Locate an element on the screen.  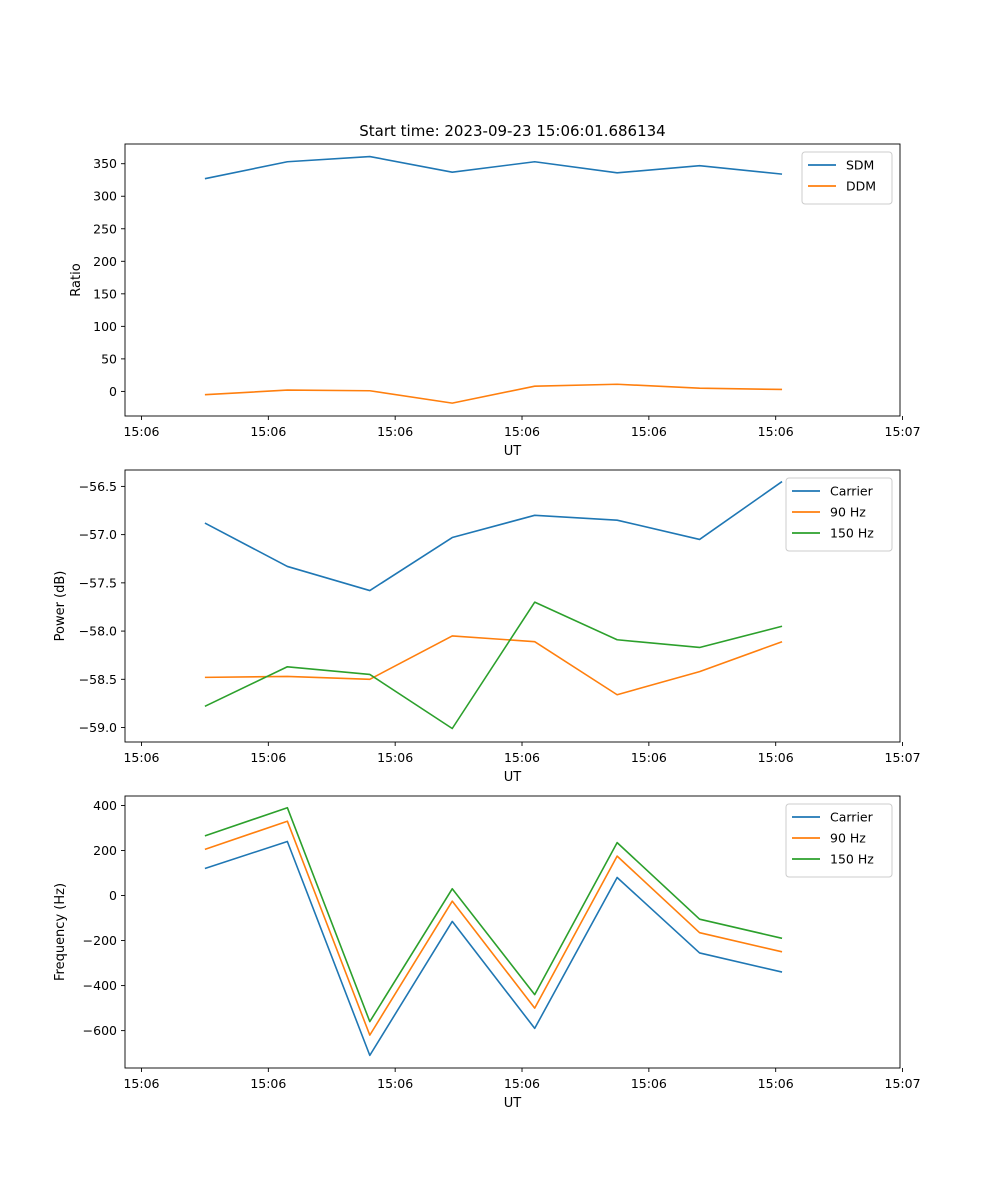
y-axis-label: Frequency (Hz) is located at coordinates (60, 932).